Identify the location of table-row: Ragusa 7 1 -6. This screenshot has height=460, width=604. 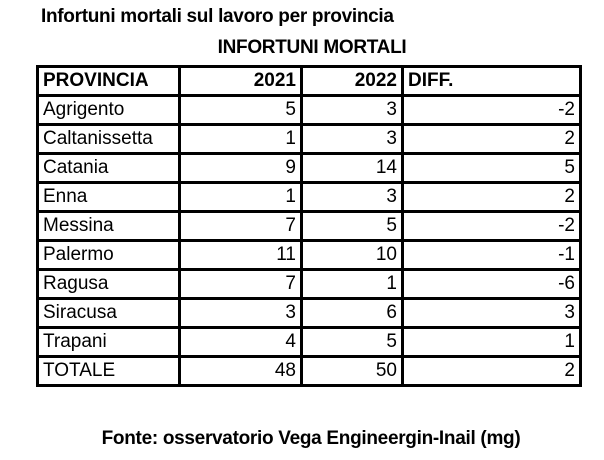
(309, 284).